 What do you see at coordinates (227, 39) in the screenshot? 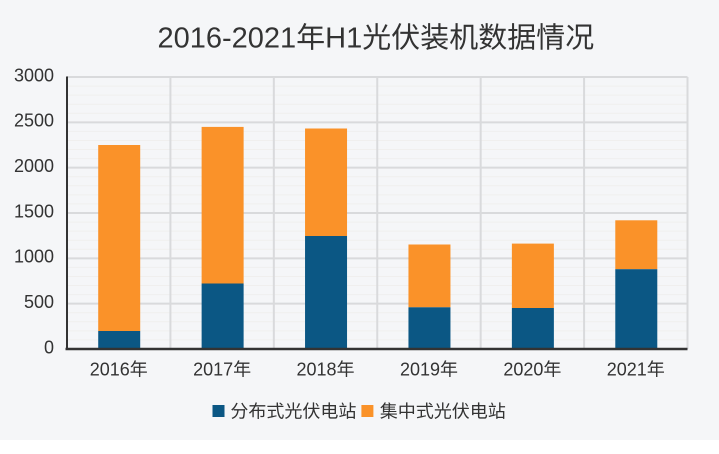
I see `svg-text: 2016-2021` at bounding box center [227, 39].